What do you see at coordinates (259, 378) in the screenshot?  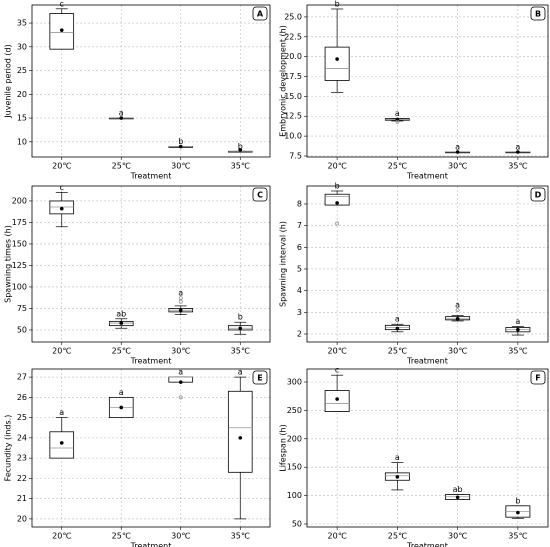 I see `panel-label: E` at bounding box center [259, 378].